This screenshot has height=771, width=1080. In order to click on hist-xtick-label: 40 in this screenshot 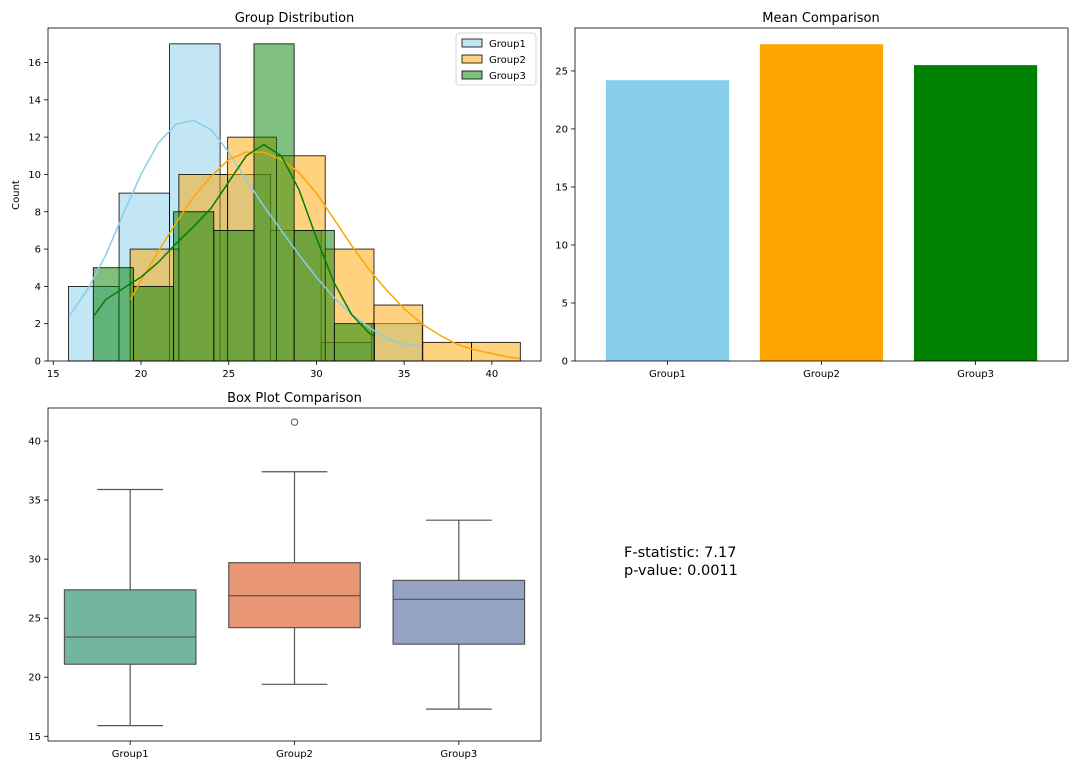, I will do `click(492, 374)`.